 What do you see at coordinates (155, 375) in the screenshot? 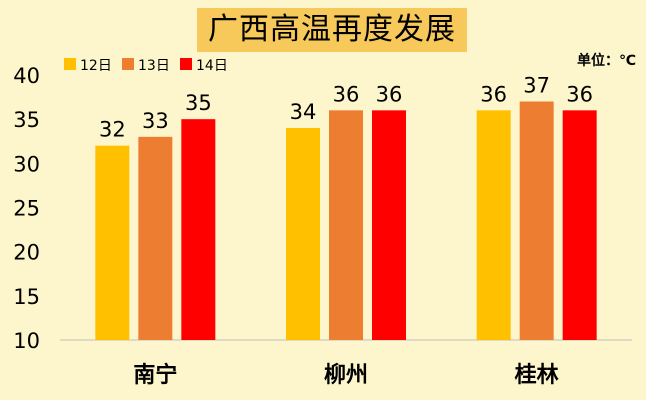
I see `category-label: 南宁` at bounding box center [155, 375].